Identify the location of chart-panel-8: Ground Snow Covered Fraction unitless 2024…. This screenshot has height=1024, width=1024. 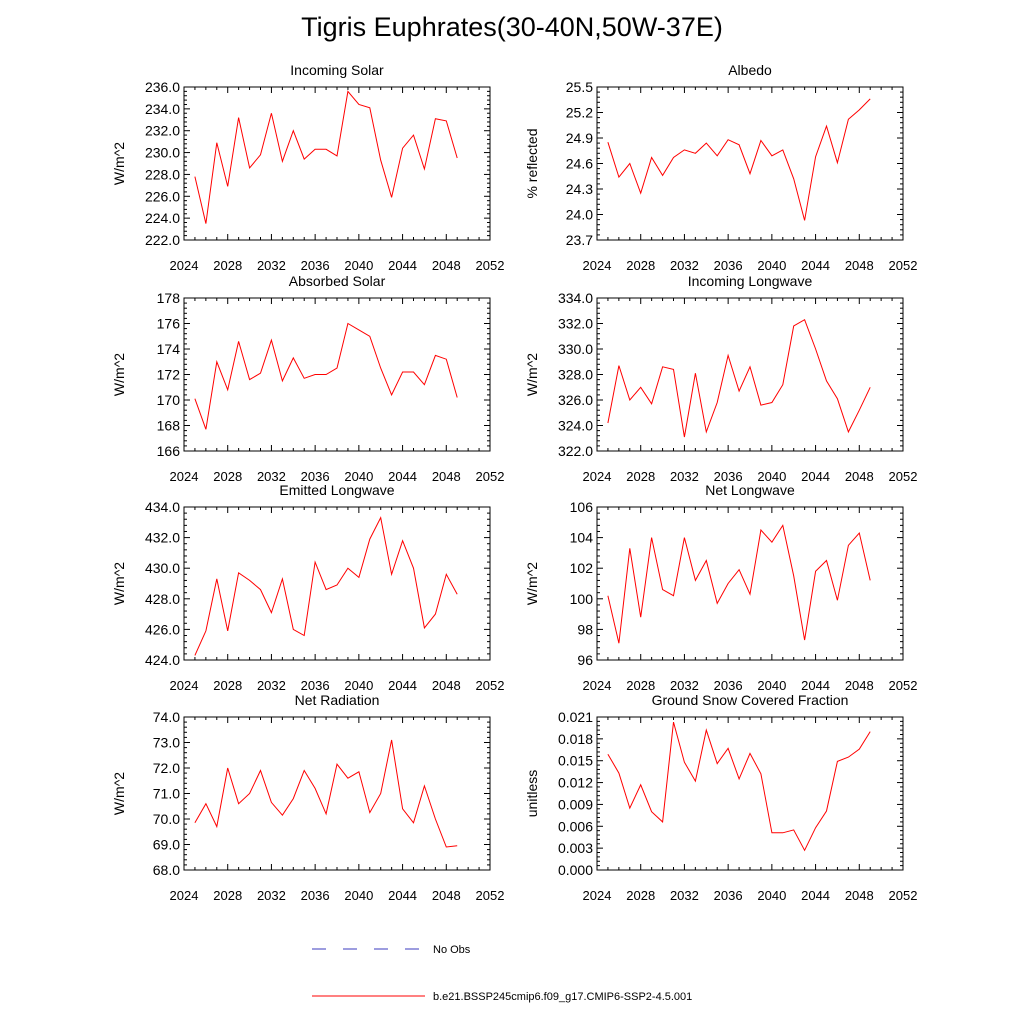
(720, 797).